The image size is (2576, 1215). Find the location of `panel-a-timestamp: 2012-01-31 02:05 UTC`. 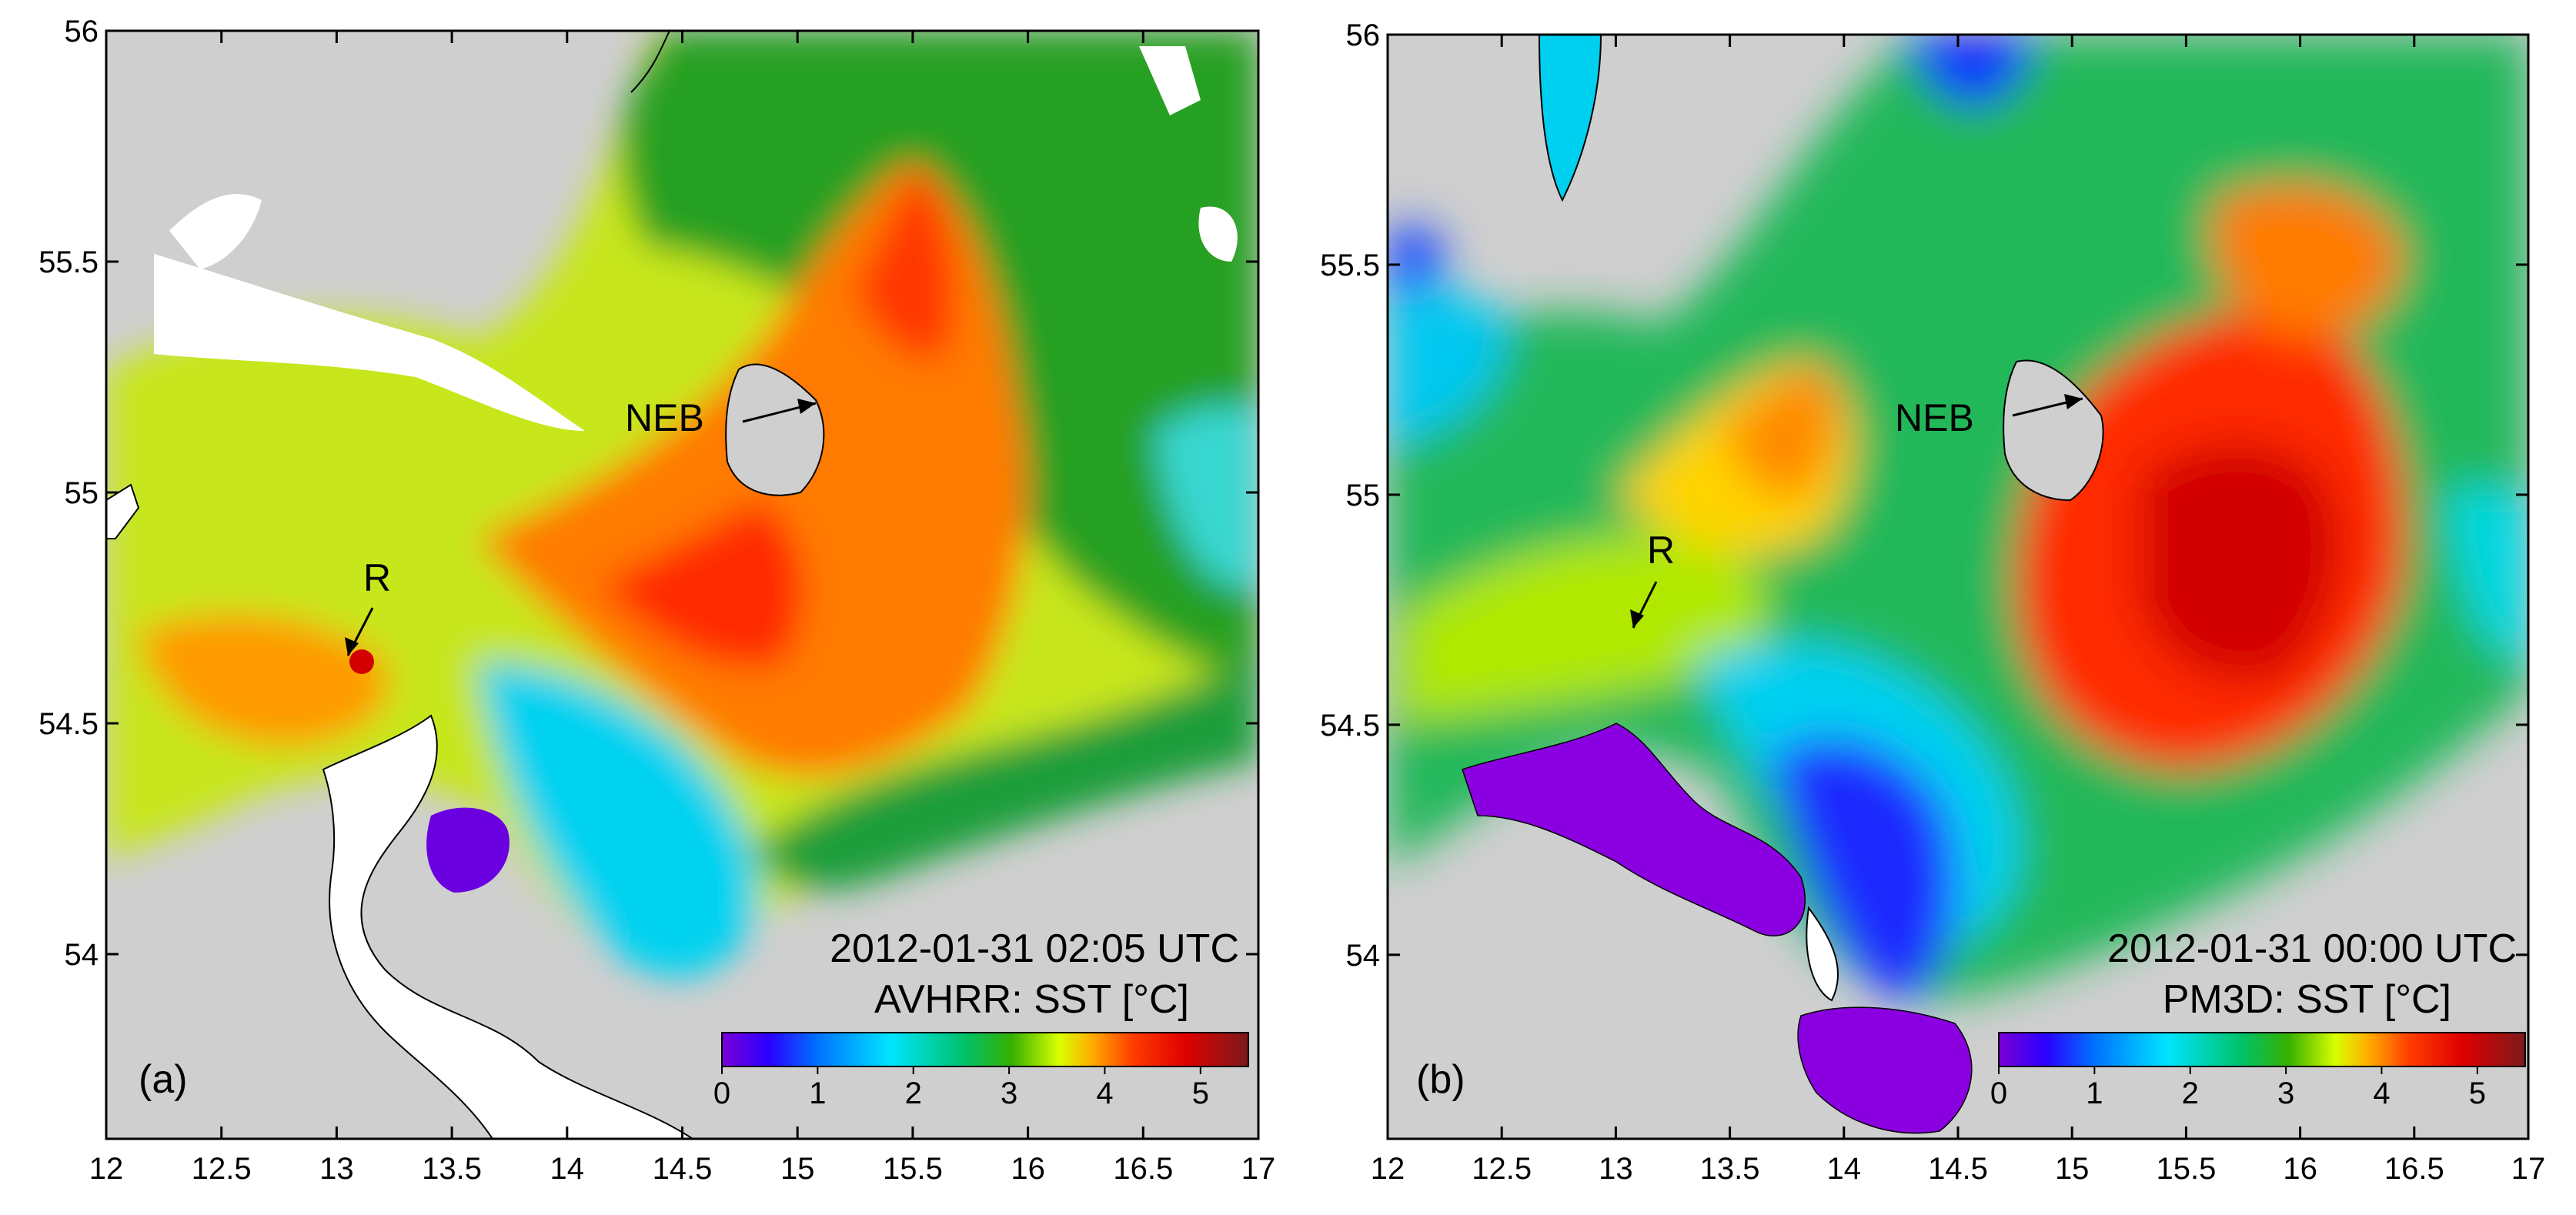

panel-a-timestamp: 2012-01-31 02:05 UTC is located at coordinates (1034, 948).